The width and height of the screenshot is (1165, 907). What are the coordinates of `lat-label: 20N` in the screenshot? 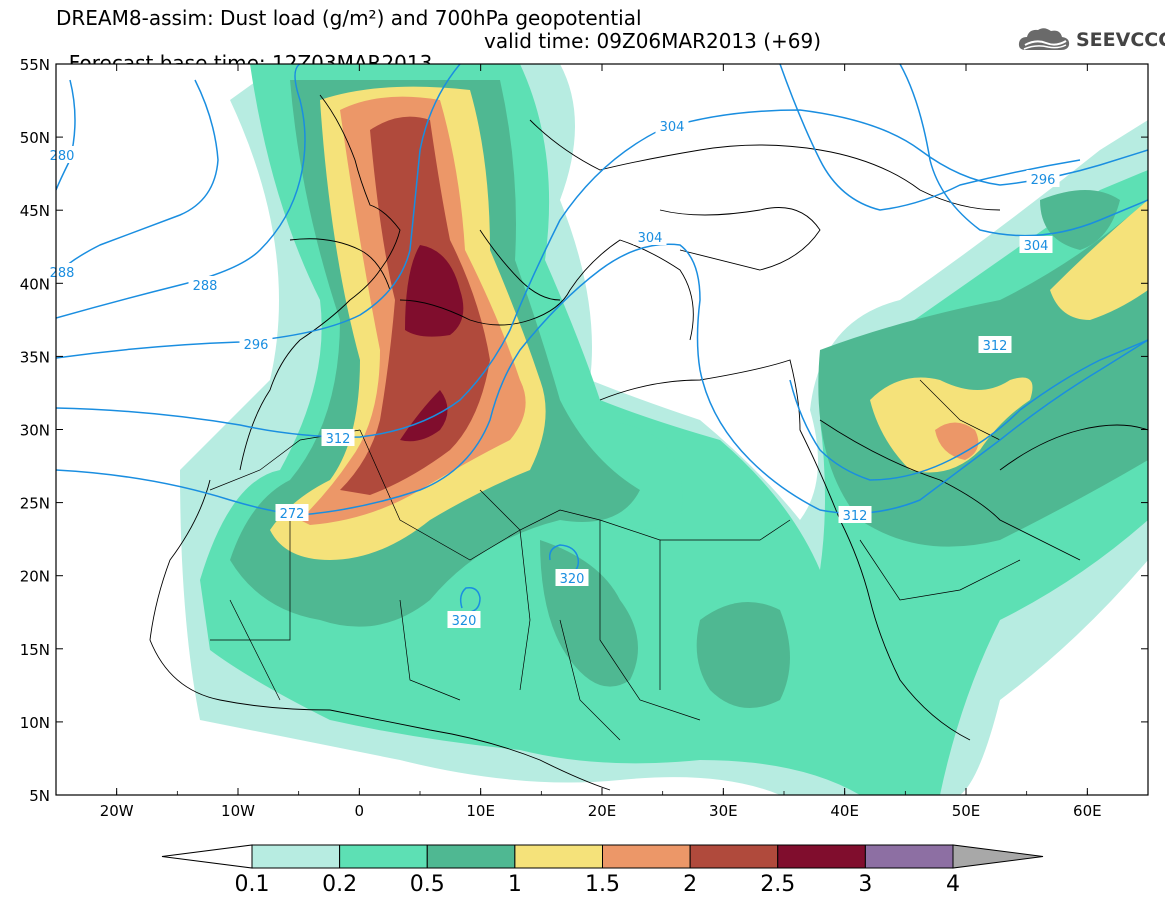 It's located at (35, 577).